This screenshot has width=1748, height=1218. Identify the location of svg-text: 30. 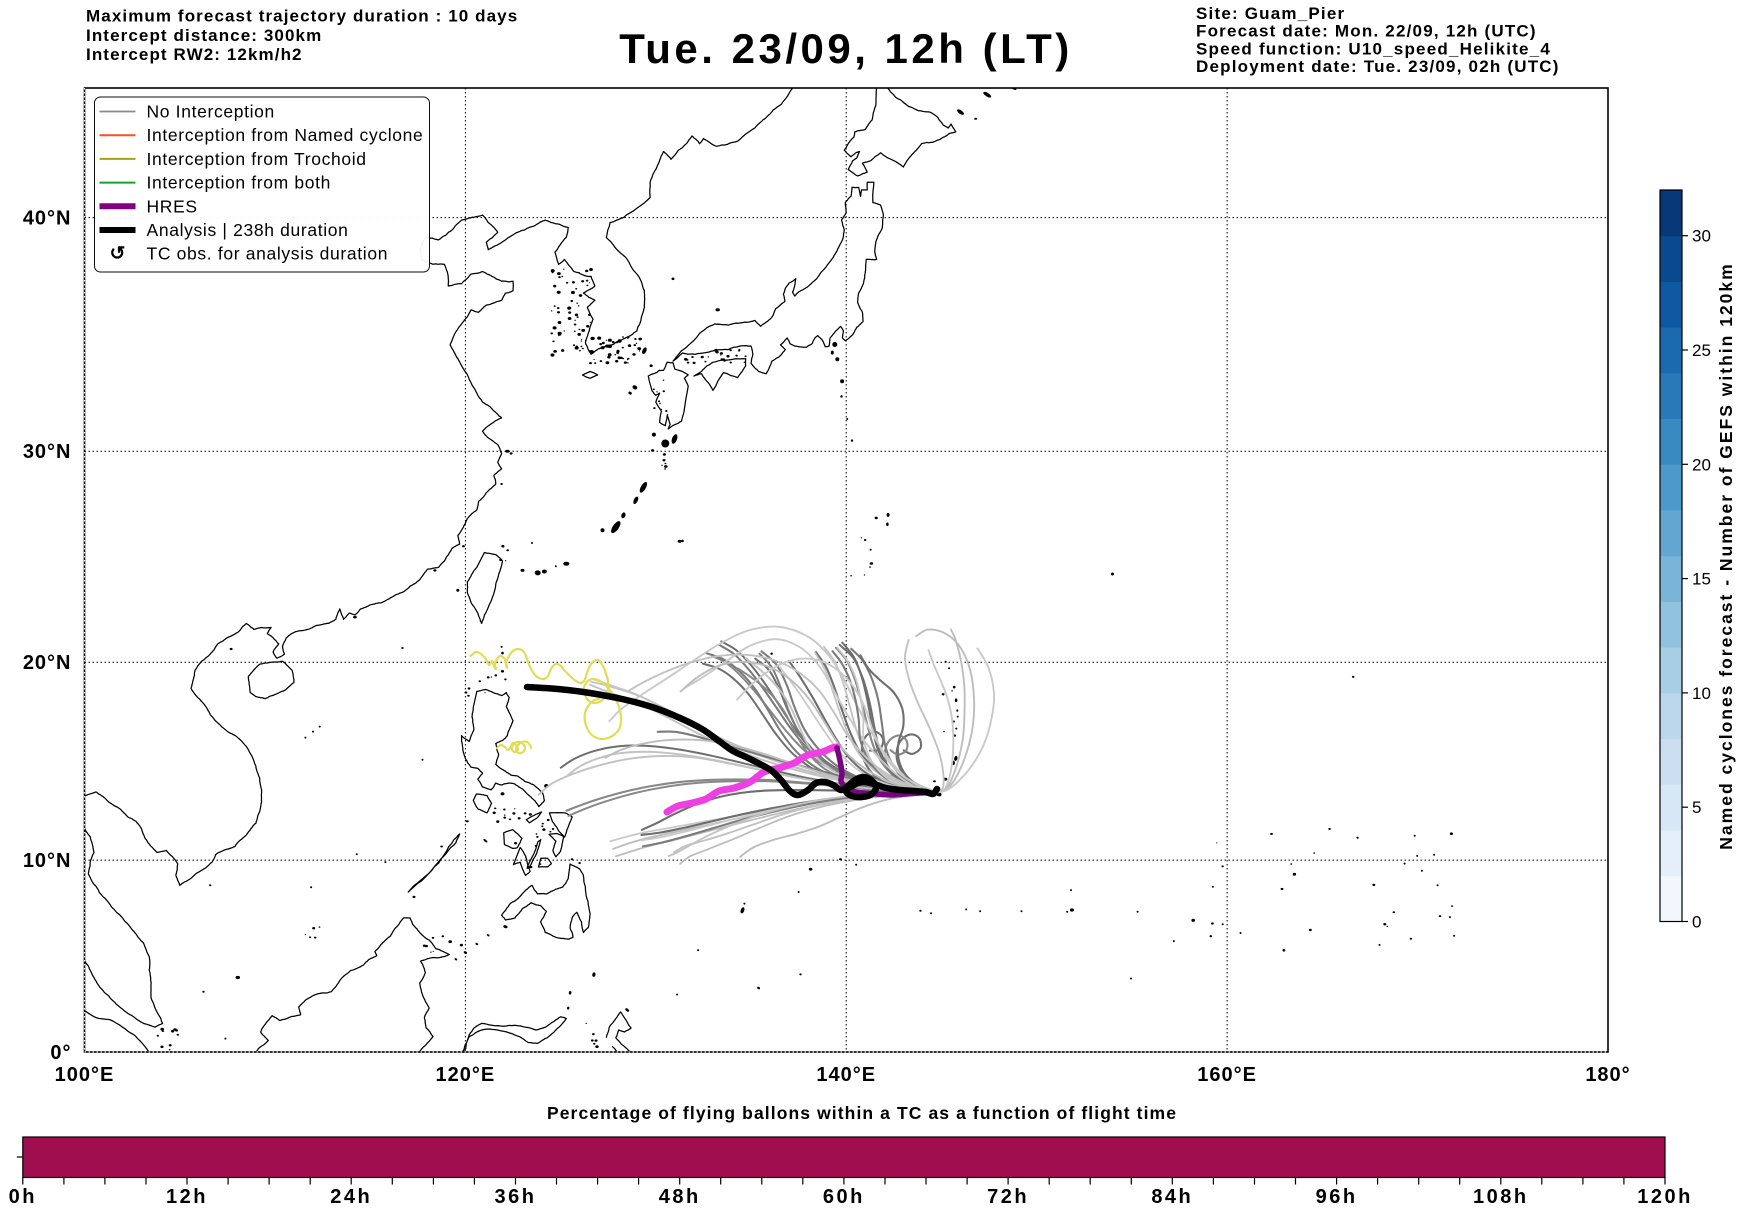
(1701, 236).